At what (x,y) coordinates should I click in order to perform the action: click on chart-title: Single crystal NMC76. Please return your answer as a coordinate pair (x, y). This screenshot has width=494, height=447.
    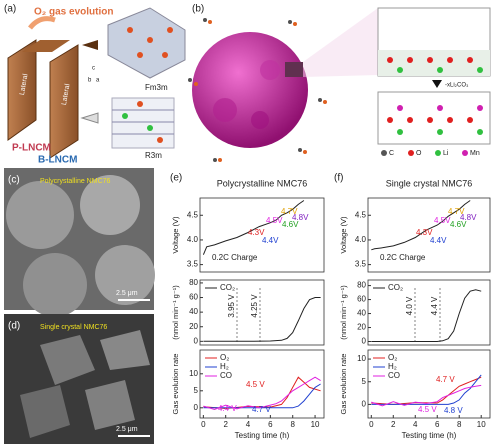
    Looking at the image, I should click on (429, 183).